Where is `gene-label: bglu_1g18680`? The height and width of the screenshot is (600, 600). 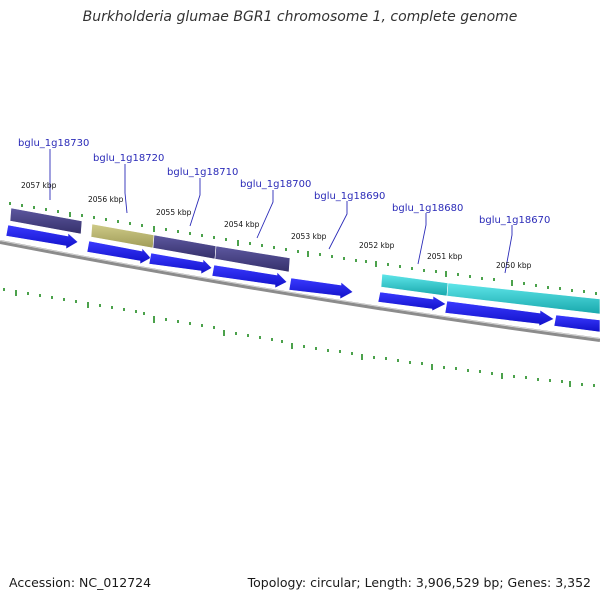 gene-label: bglu_1g18680 is located at coordinates (427, 208).